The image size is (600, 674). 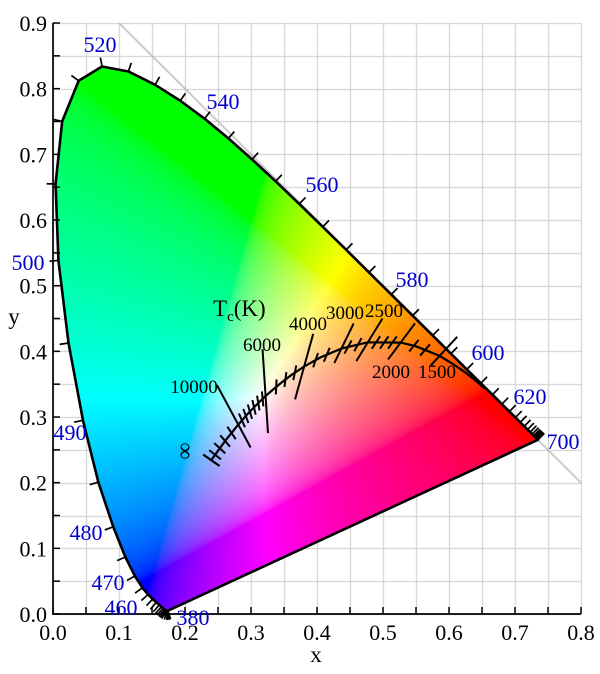 I want to click on x-tick-label: 0.7, so click(x=515, y=632).